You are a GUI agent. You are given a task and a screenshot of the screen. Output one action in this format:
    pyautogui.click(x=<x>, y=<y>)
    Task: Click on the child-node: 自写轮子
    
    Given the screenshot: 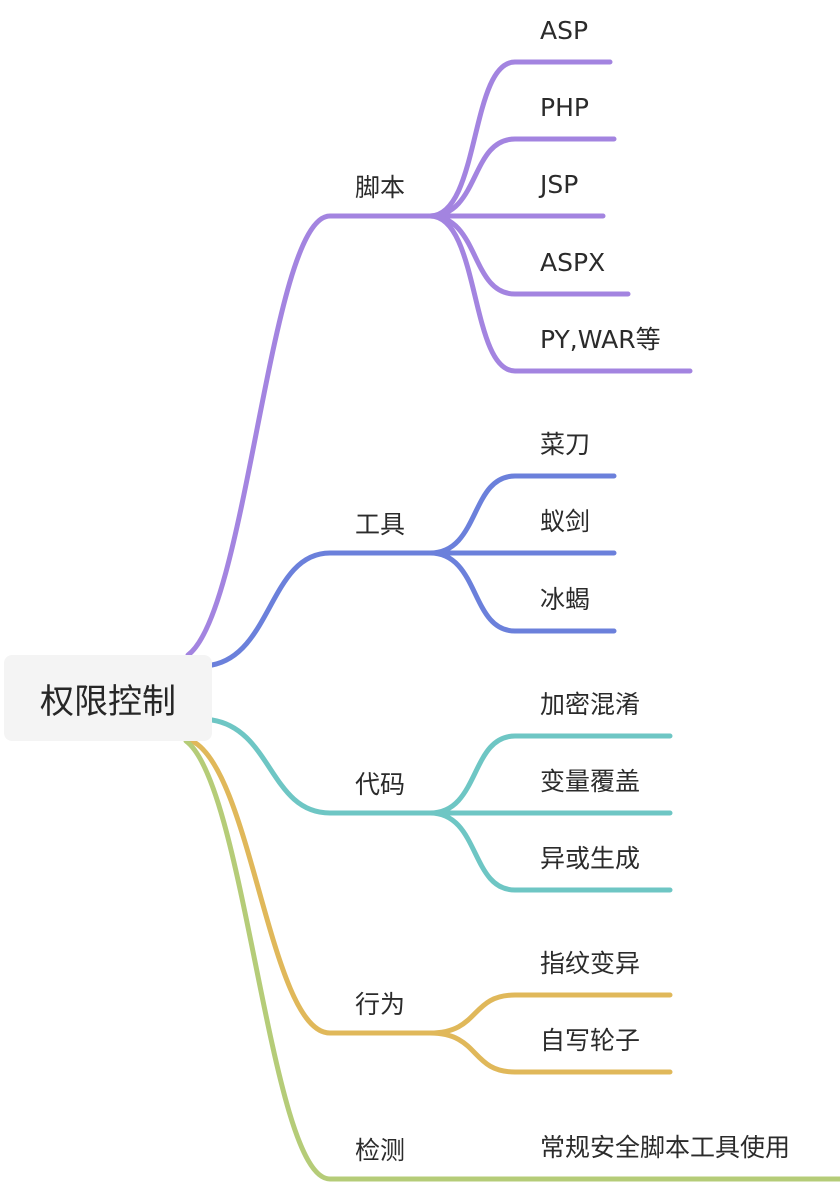 What is the action you would take?
    pyautogui.click(x=590, y=1040)
    